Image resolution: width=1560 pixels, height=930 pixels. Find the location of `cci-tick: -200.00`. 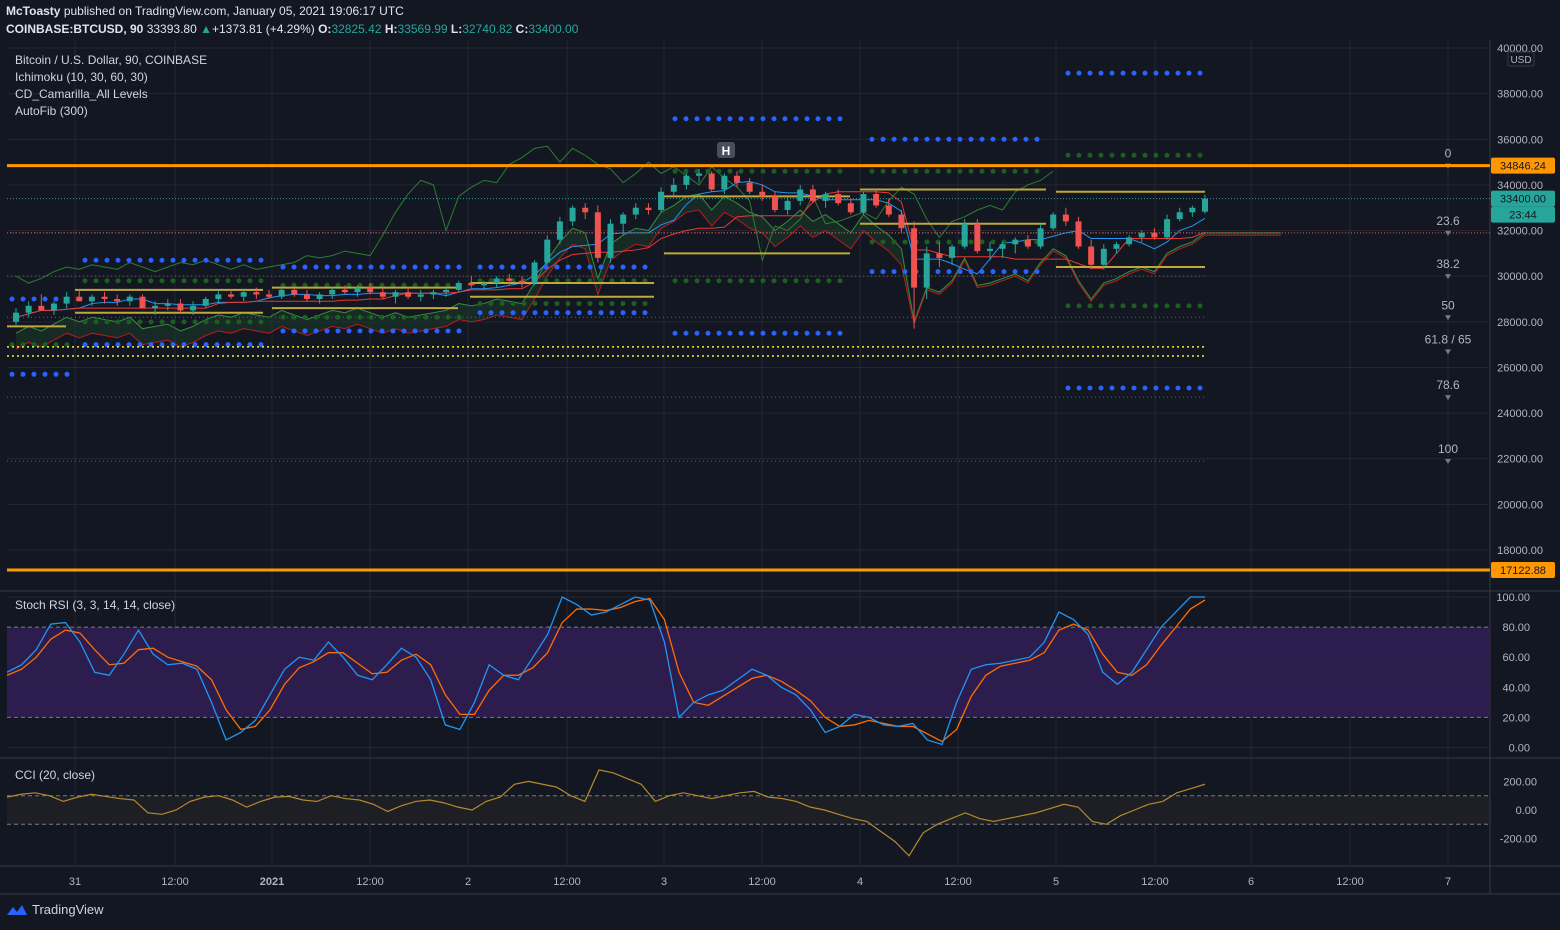

cci-tick: -200.00 is located at coordinates (1518, 840).